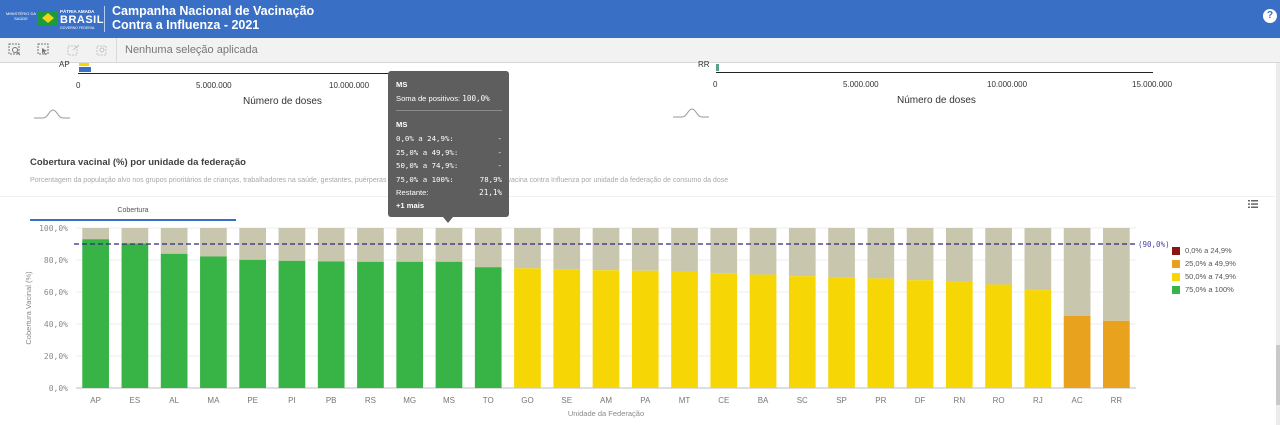 This screenshot has height=425, width=1280. I want to click on section-divider, so click(637, 196).